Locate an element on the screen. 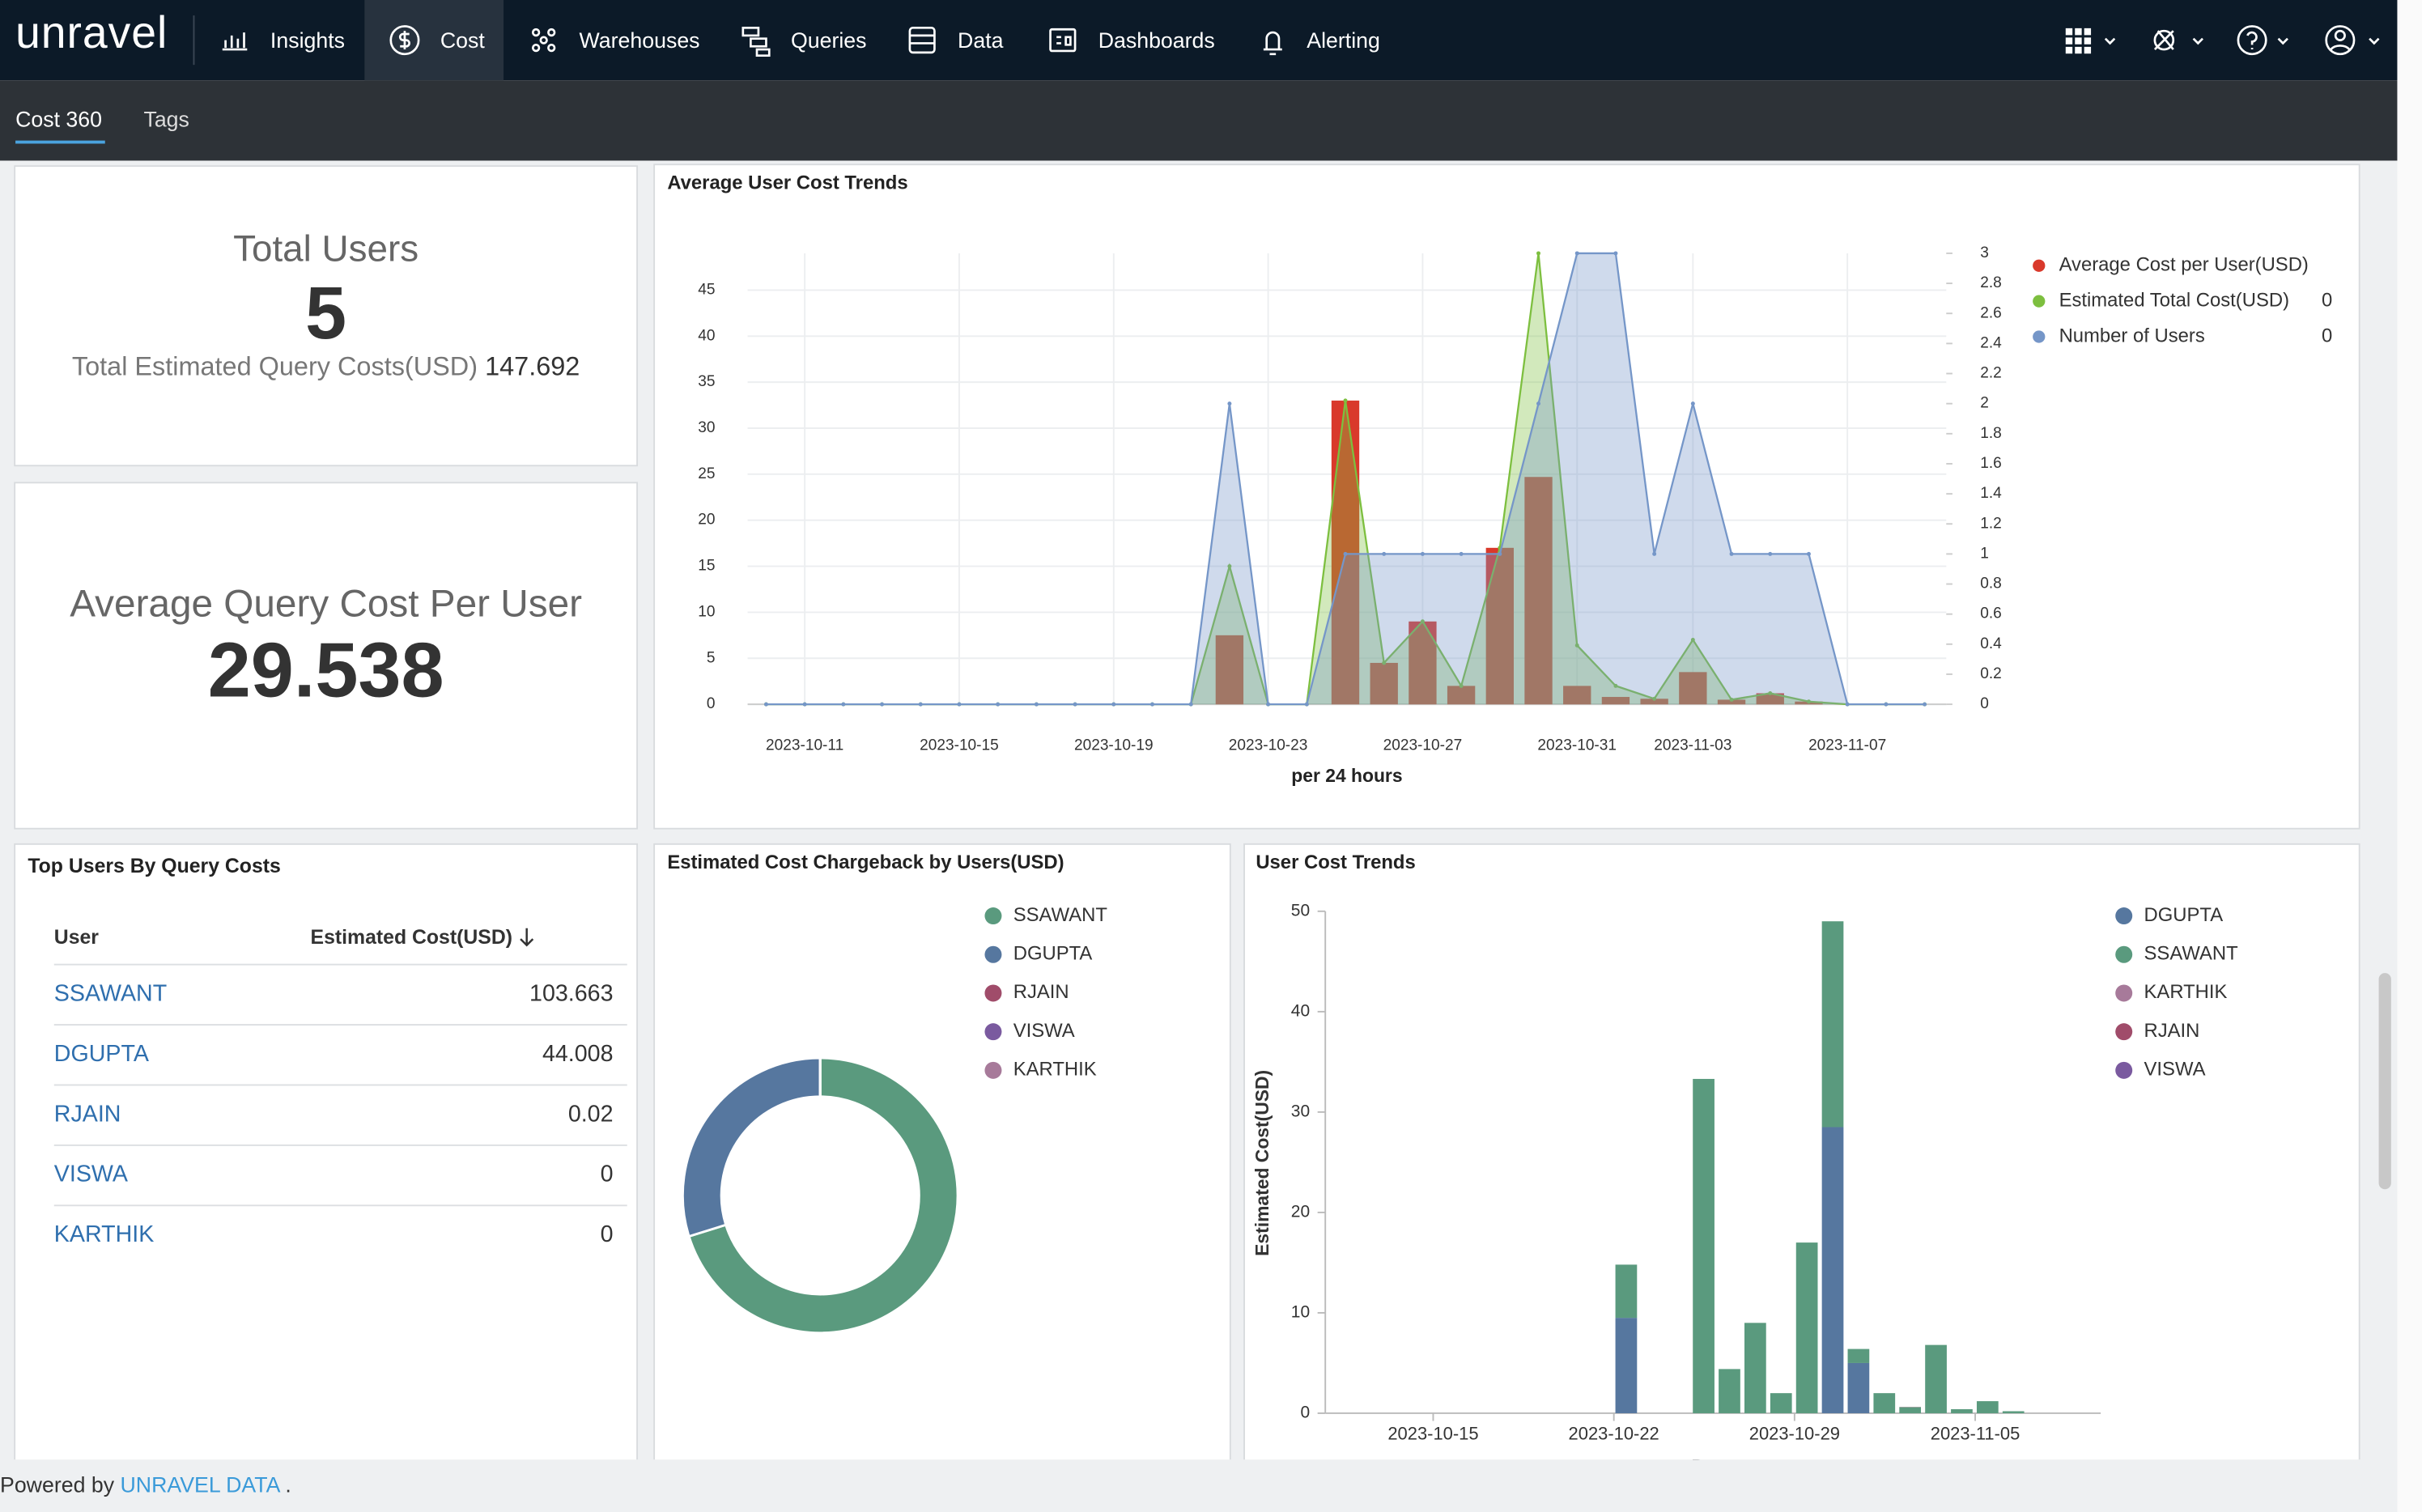 This screenshot has height=1512, width=2422. x-tick-label: 2023-10-11 is located at coordinates (804, 745).